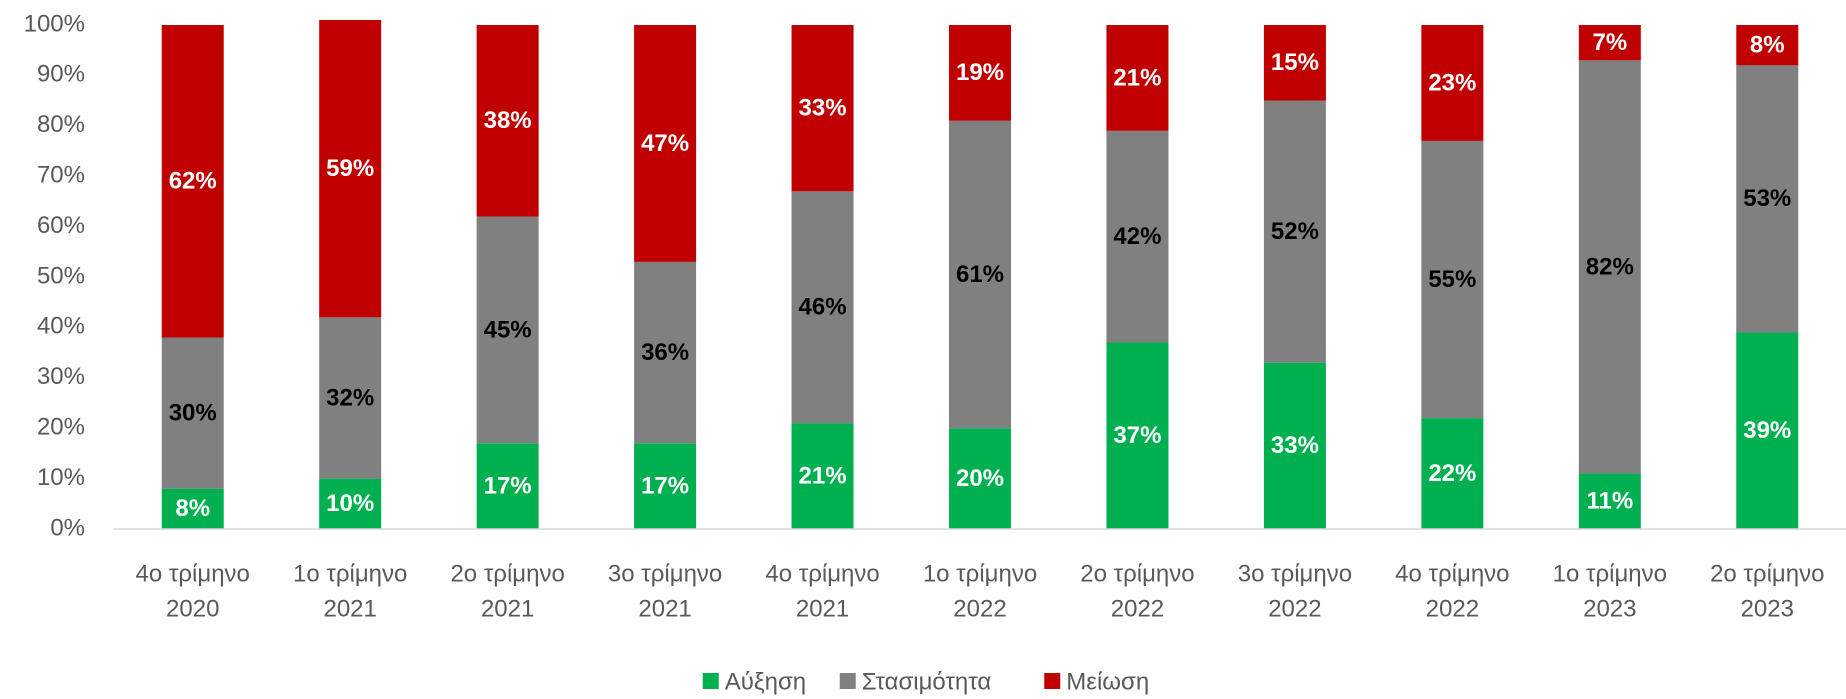 Image resolution: width=1846 pixels, height=699 pixels. I want to click on y-tick-label: 40%, so click(61, 326).